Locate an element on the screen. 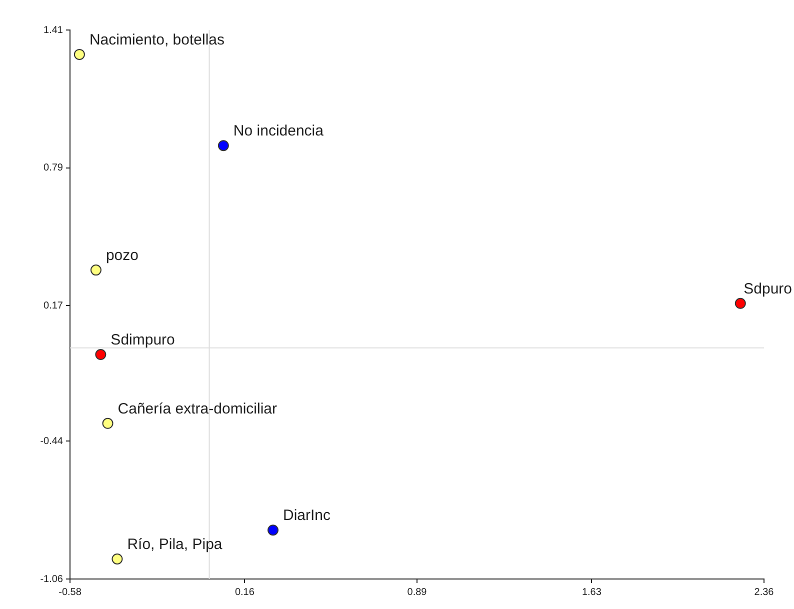 The image size is (794, 609). x-tick-label: 2.36 is located at coordinates (764, 592).